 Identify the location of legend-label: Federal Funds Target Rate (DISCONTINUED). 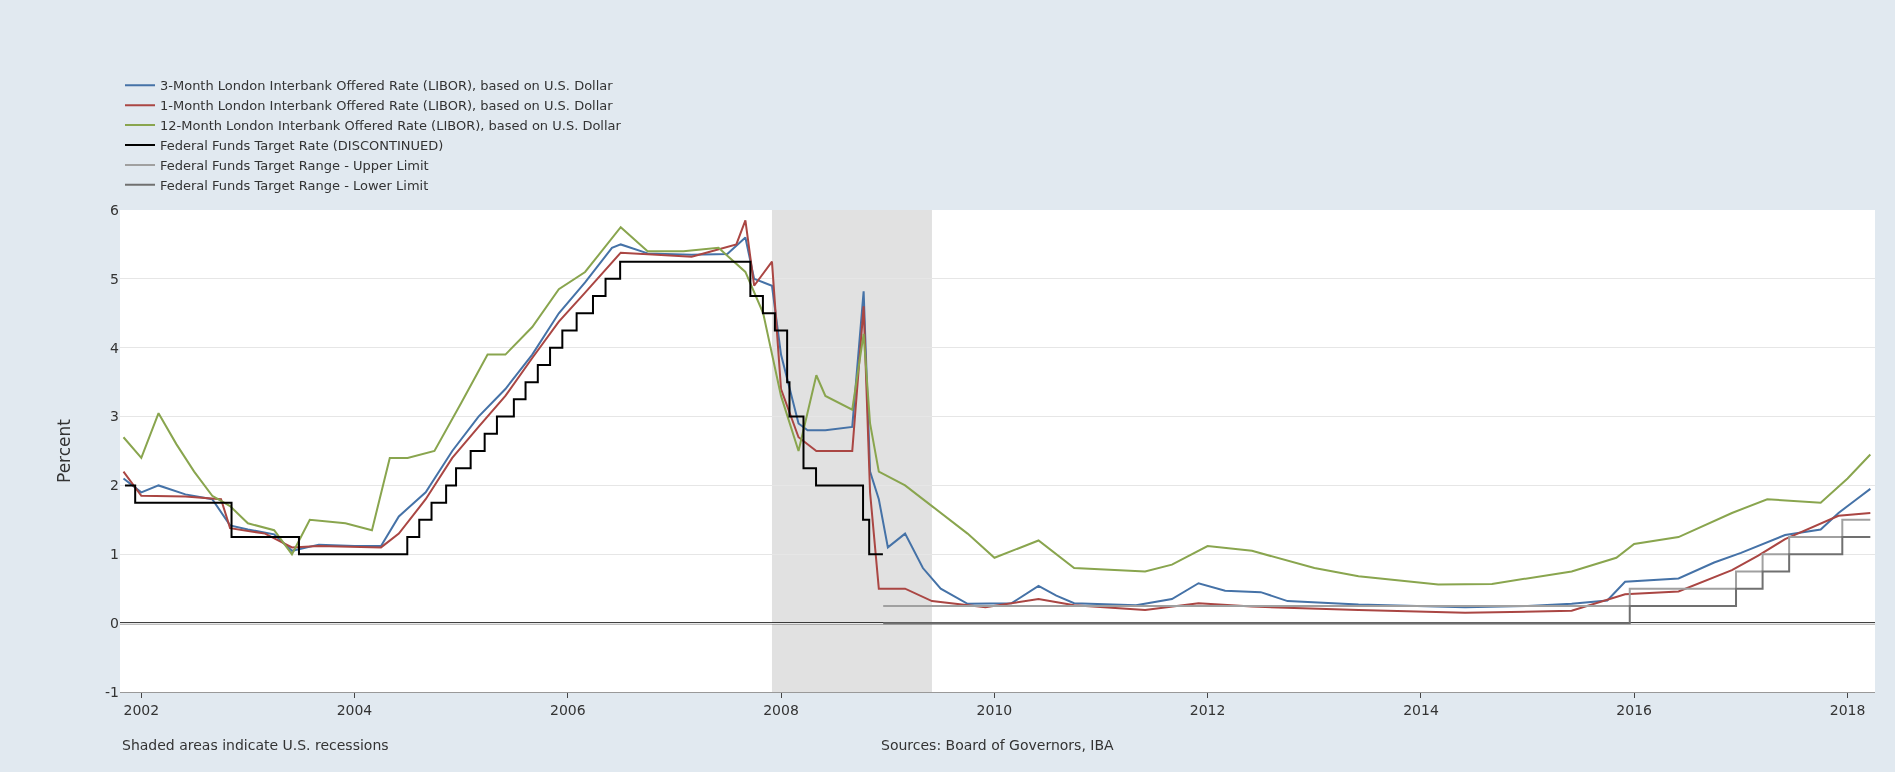
(302, 146).